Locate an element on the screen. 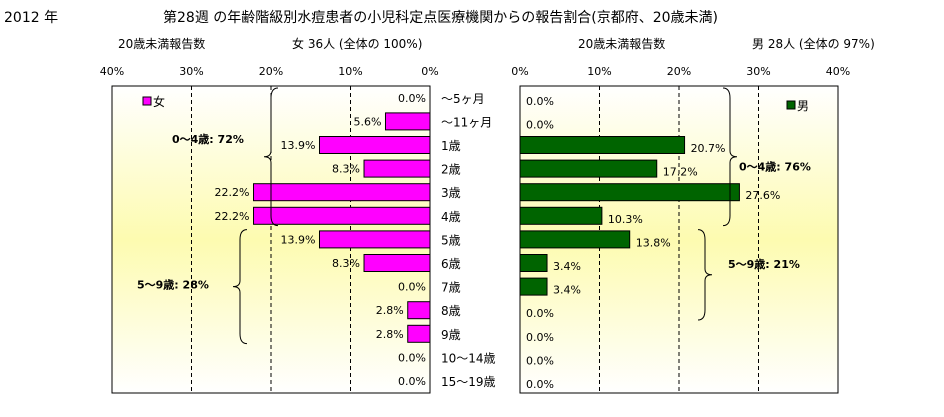  category-label: 10〜14歳 is located at coordinates (468, 358).